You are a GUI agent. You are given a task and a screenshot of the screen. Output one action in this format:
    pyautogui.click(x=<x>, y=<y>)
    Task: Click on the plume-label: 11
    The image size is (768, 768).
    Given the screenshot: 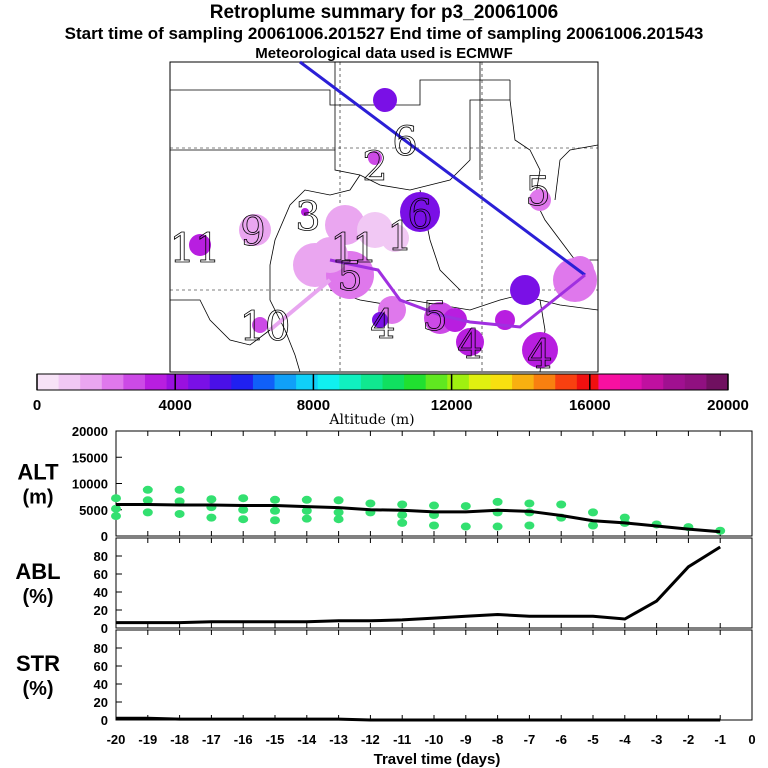 What is the action you would take?
    pyautogui.click(x=195, y=249)
    